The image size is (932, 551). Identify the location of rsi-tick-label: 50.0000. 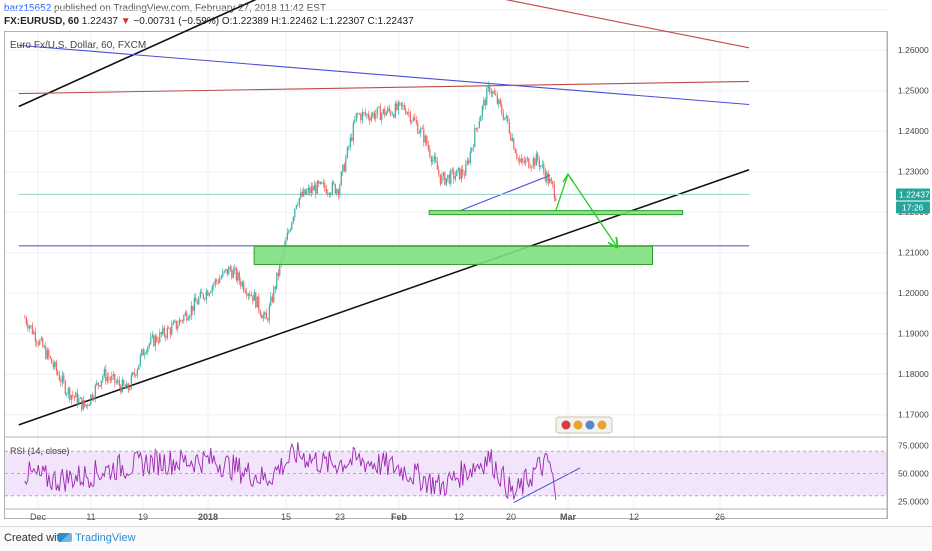
(913, 474).